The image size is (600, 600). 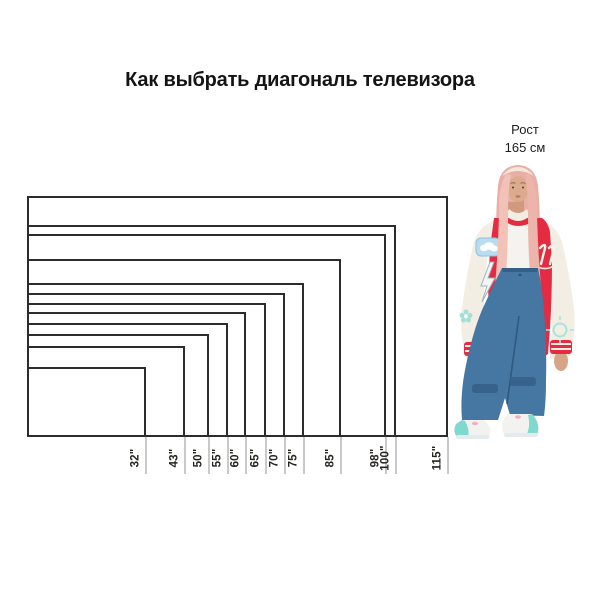 I want to click on page-title: Как выбрать диагональ телевизора, so click(x=300, y=80).